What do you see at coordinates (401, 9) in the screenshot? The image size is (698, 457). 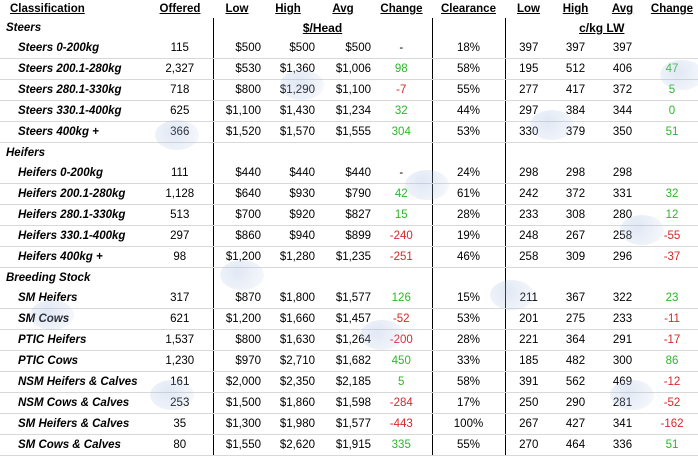 I see `header-change: Change` at bounding box center [401, 9].